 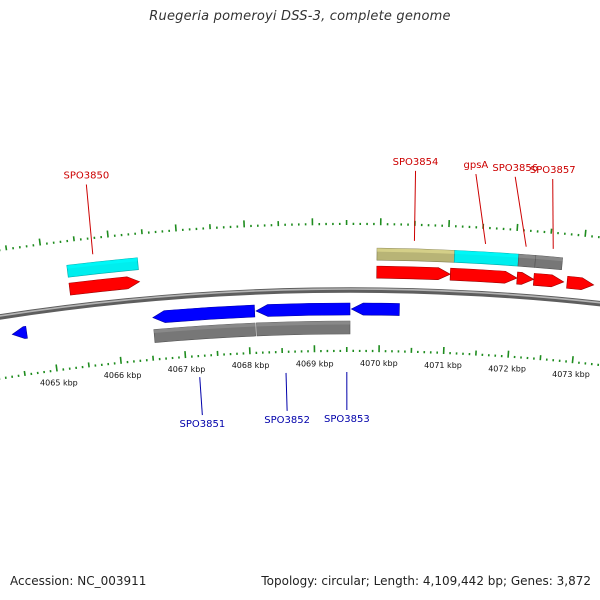 I want to click on gene-label: gpsA, so click(x=476, y=165).